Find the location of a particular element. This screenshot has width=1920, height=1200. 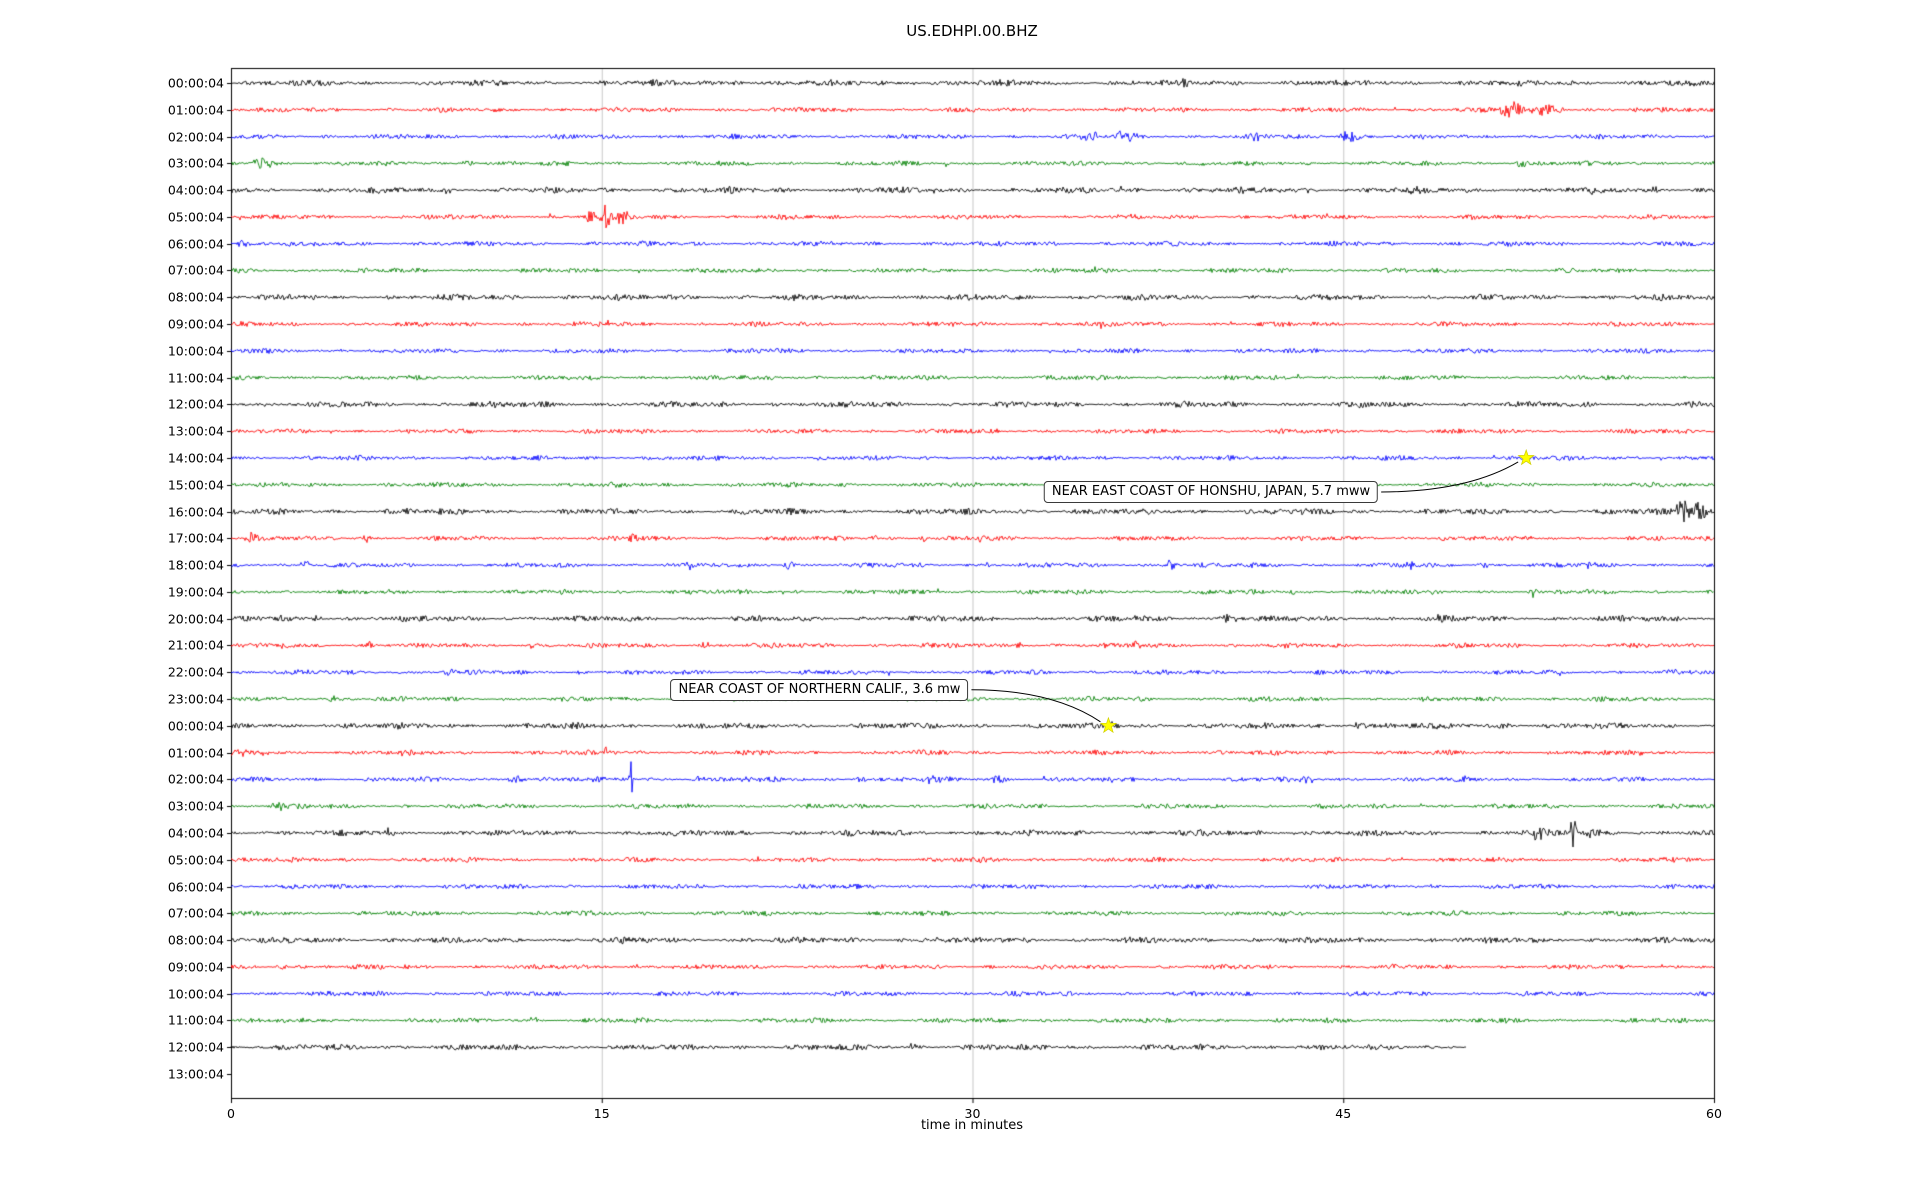

event-annotation-label: NEAR COAST OF NORTHERN CALIF., 3.6 mw is located at coordinates (819, 689).